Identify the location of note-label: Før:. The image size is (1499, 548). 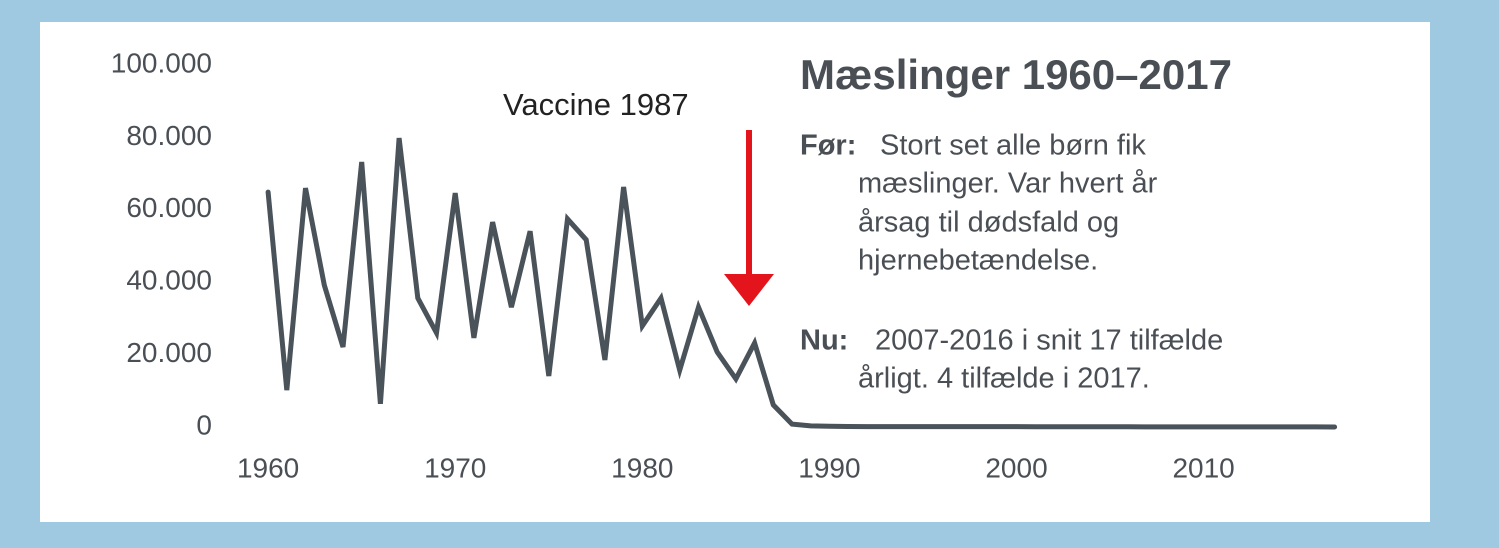
(828, 146).